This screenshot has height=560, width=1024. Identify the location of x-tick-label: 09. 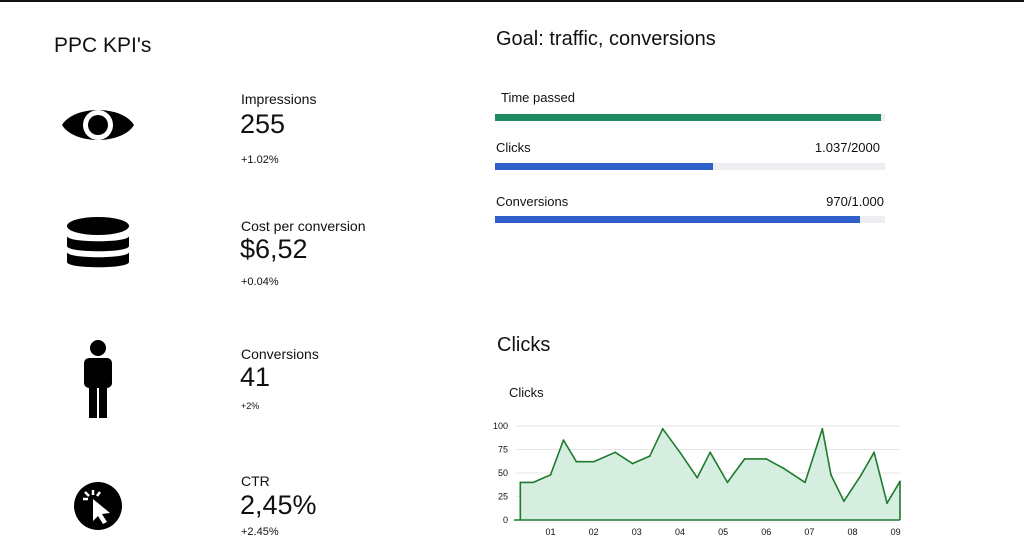
(896, 532).